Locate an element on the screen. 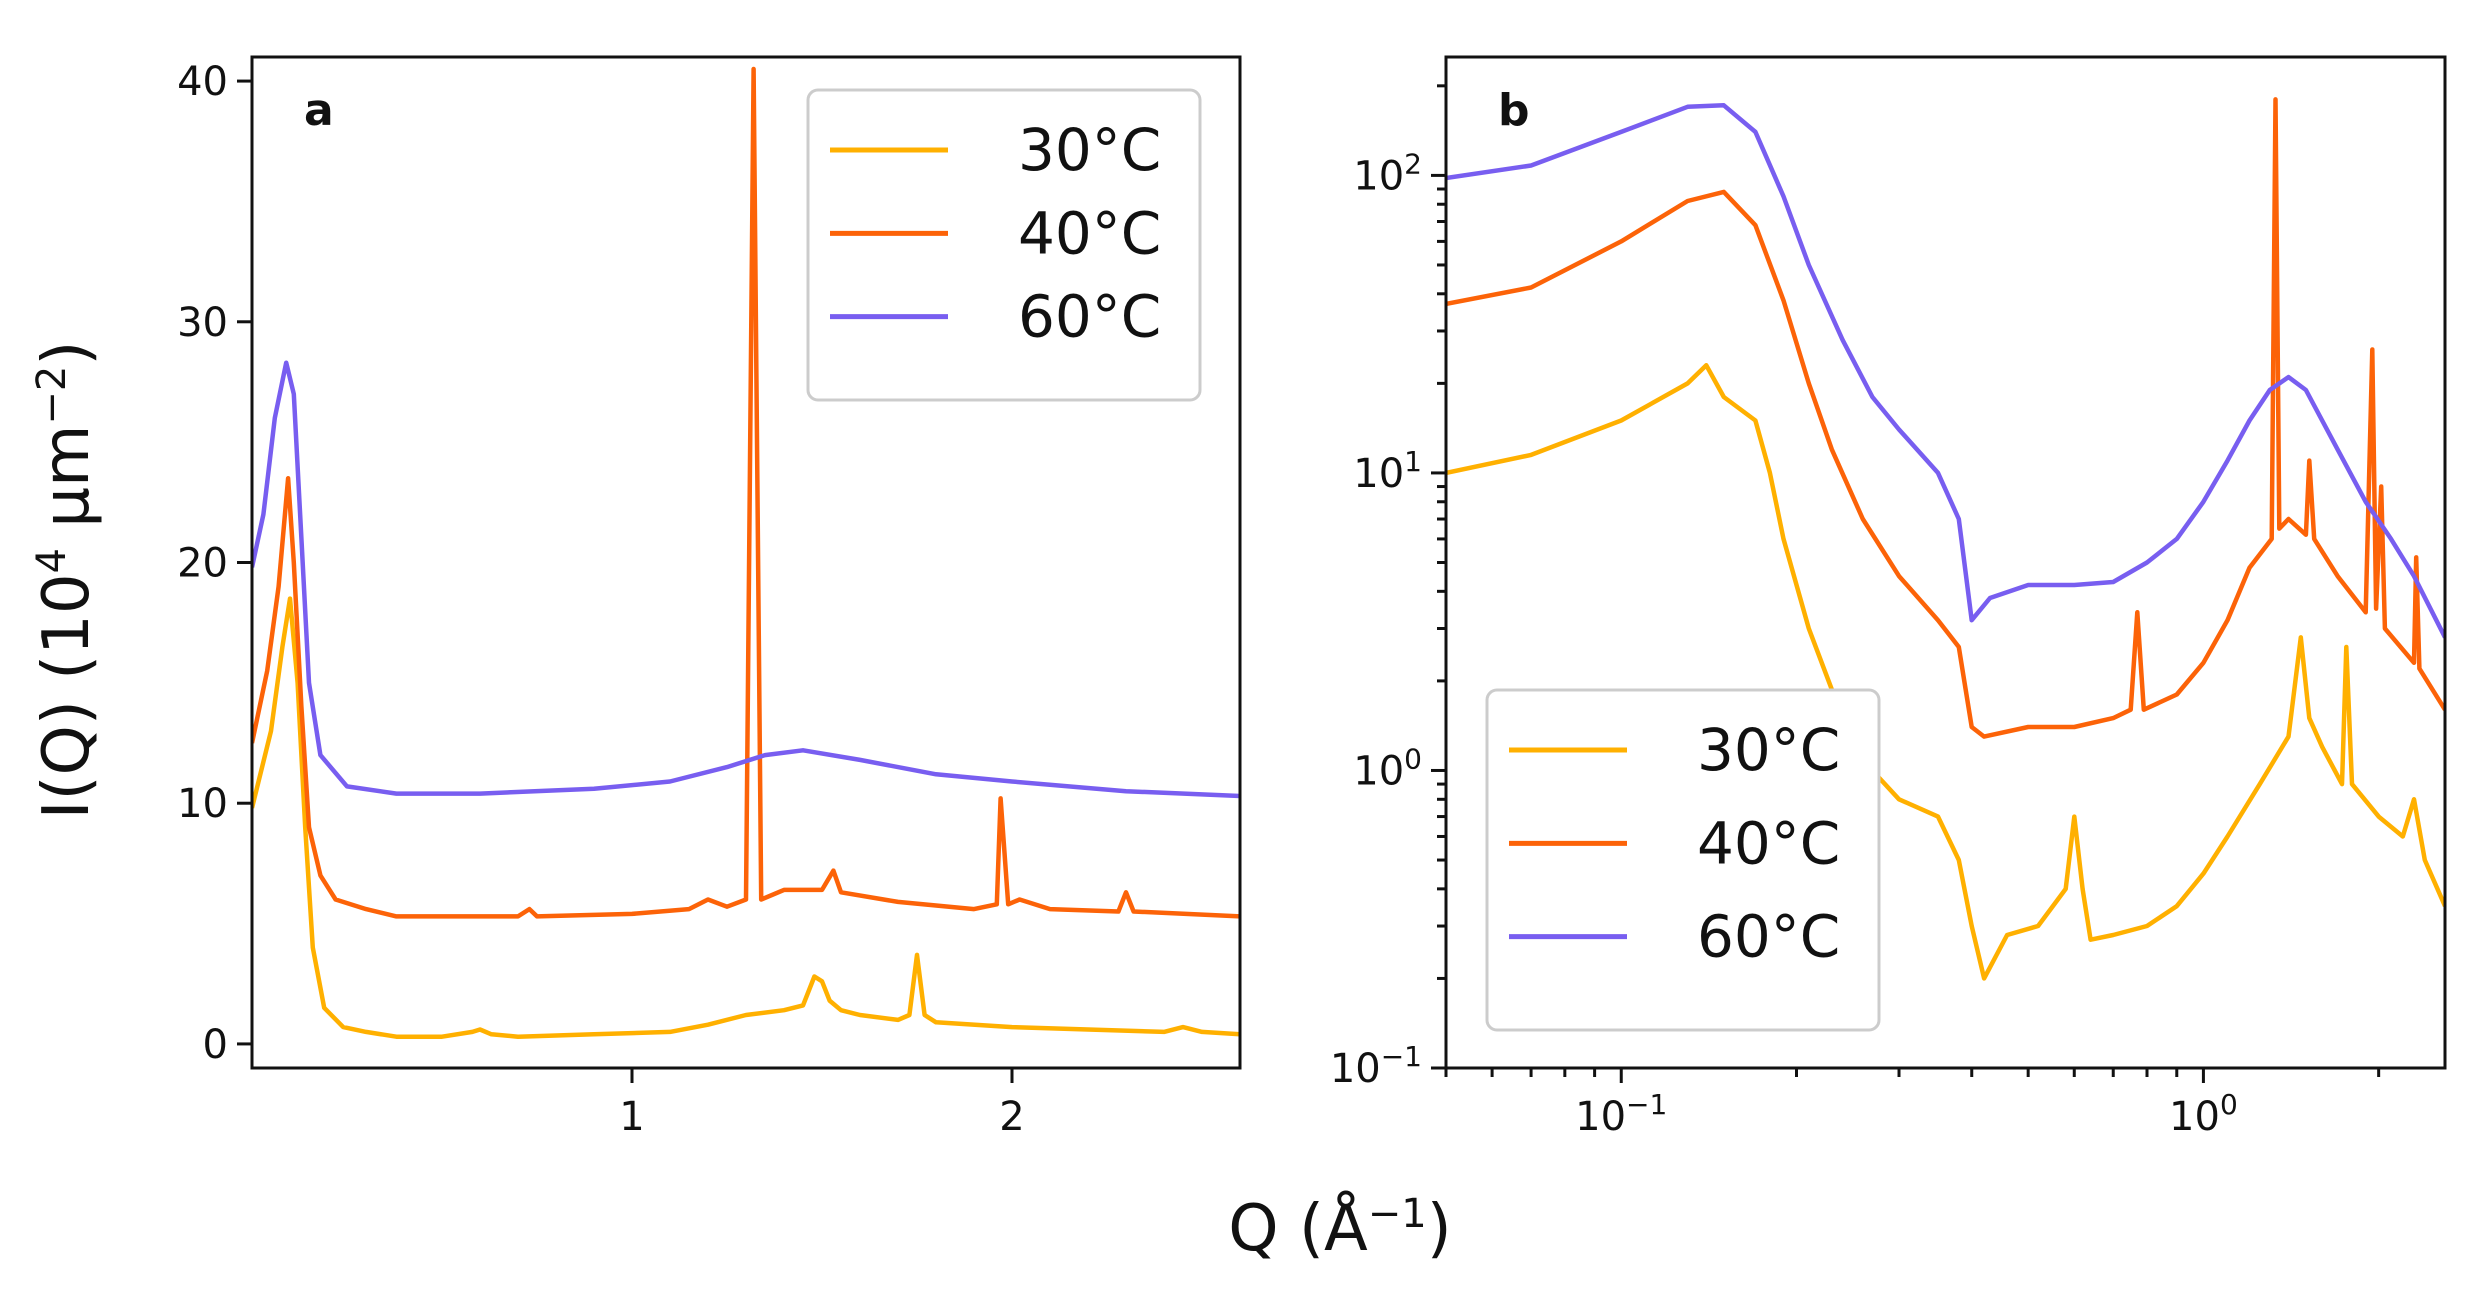  y-tick-label: 10⁰ is located at coordinates (1387, 768).